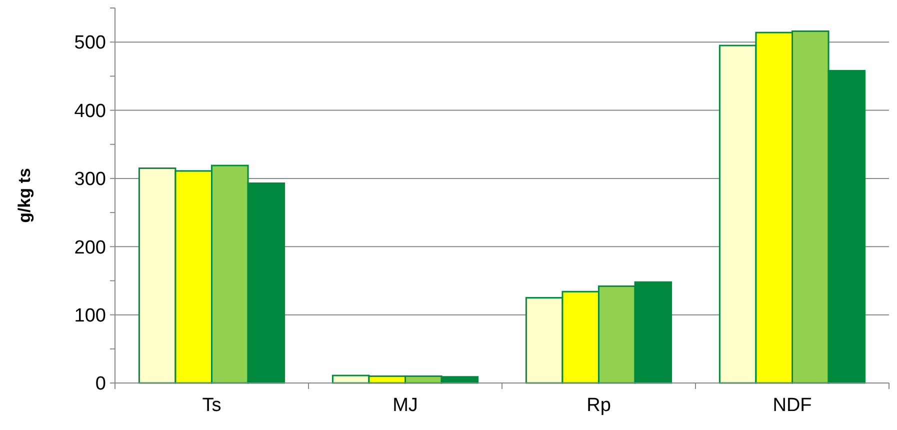 The image size is (897, 430). Describe the element at coordinates (792, 405) in the screenshot. I see `x-tick-label: NDF` at that location.